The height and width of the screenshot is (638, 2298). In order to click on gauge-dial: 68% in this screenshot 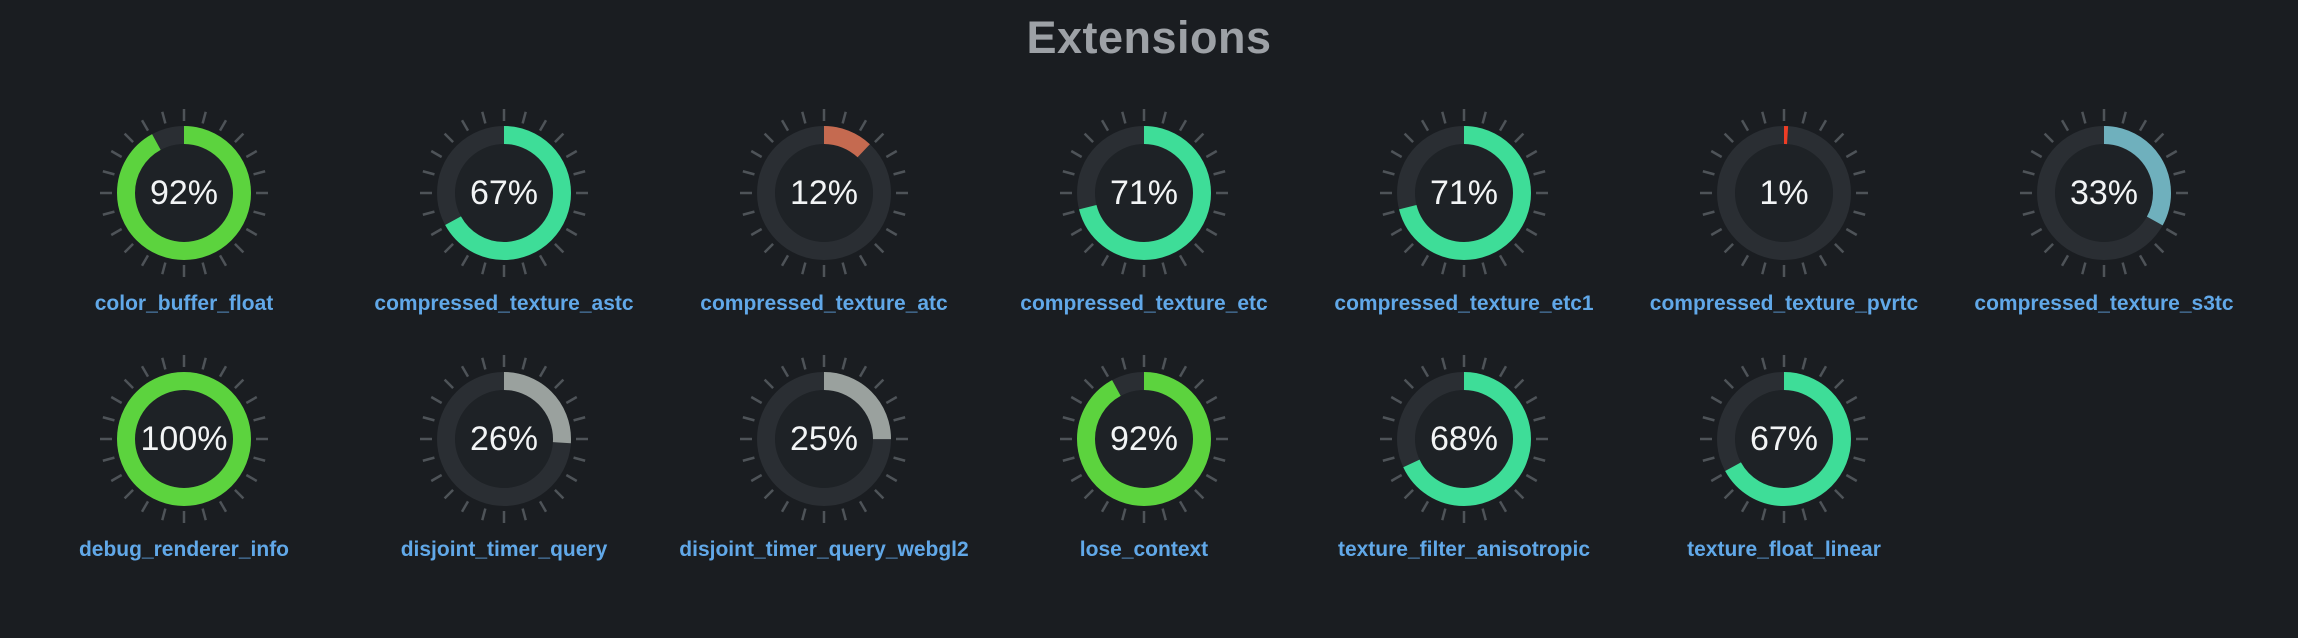, I will do `click(1464, 439)`.